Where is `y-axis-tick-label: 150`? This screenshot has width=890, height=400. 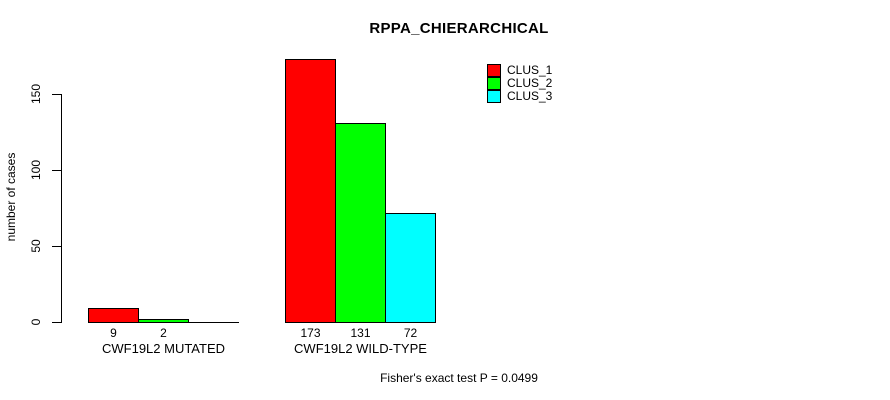
y-axis-tick-label: 150 is located at coordinates (36, 94).